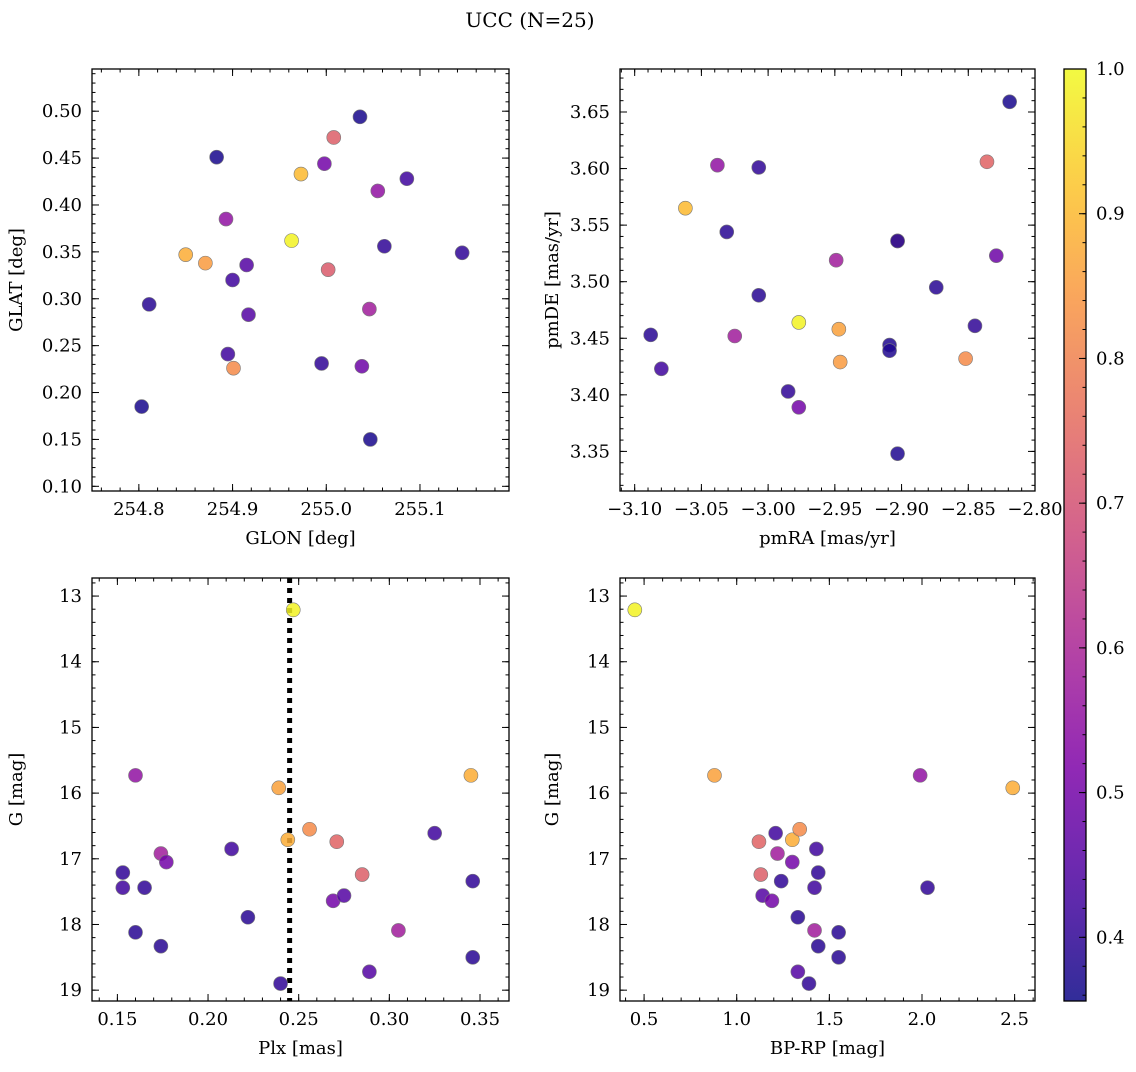  What do you see at coordinates (62, 111) in the screenshot?
I see `y-tick-label: 0.50` at bounding box center [62, 111].